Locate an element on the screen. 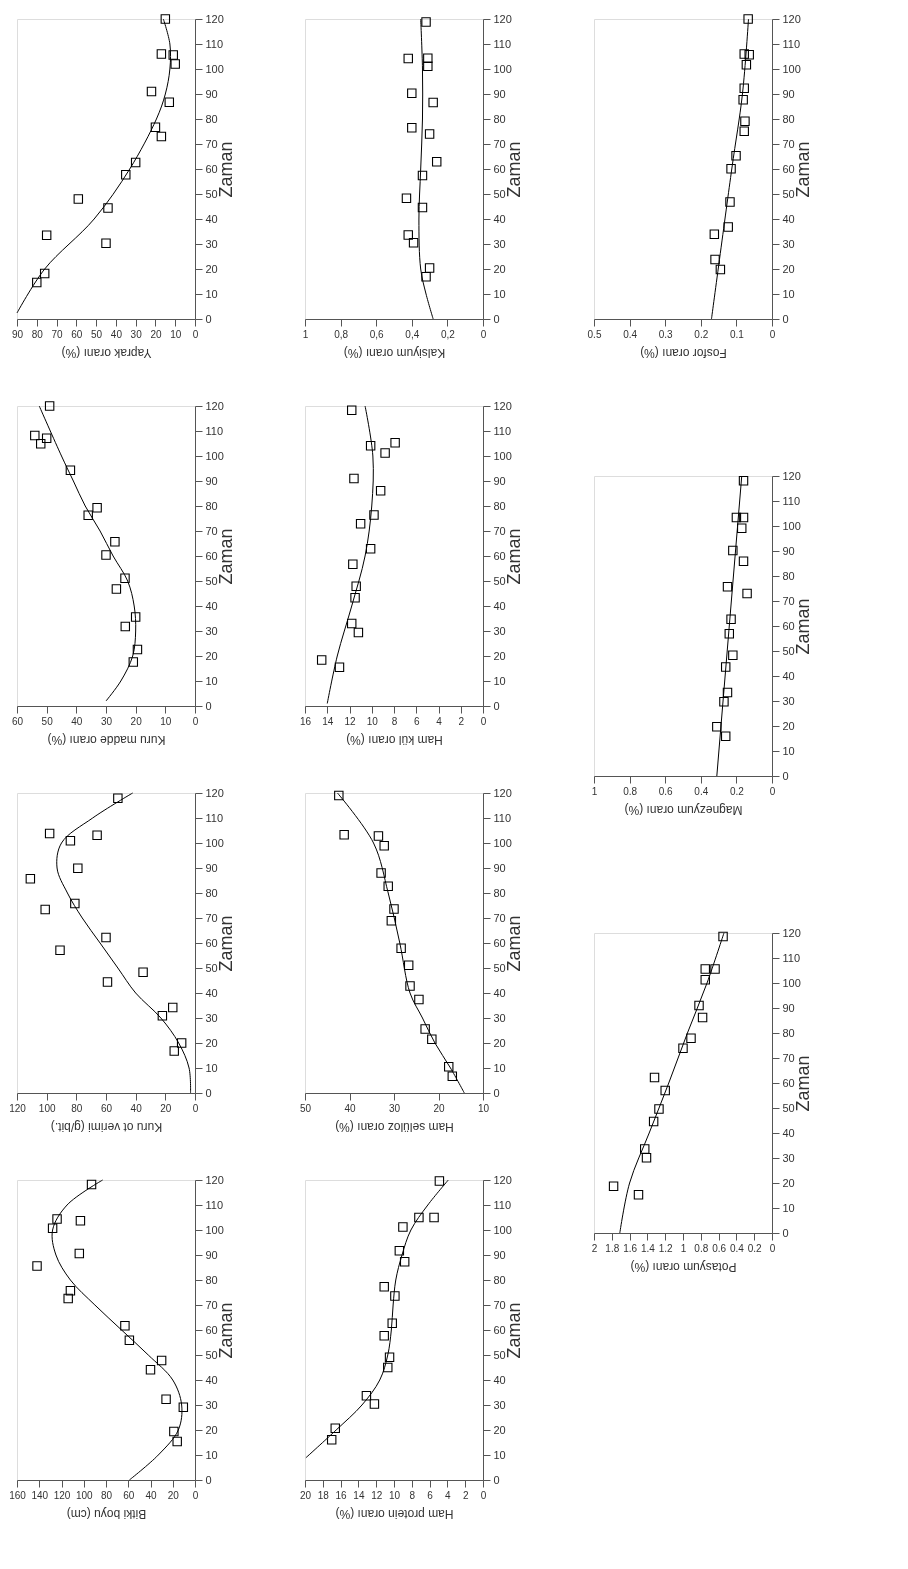 The height and width of the screenshot is (1569, 908). x-axis-title: Ham selüloz oranı (%) is located at coordinates (394, 1126).